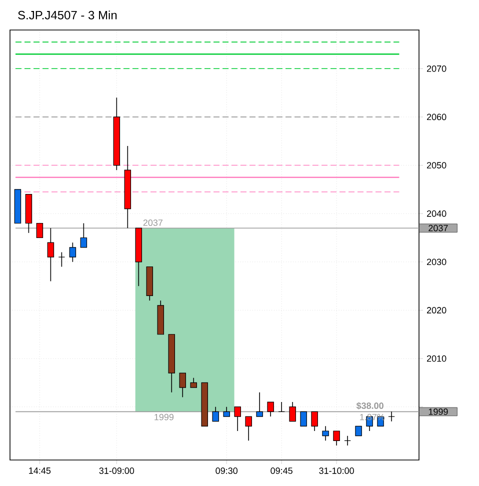 Image resolution: width=479 pixels, height=486 pixels. I want to click on annotation: $38.00, so click(370, 406).